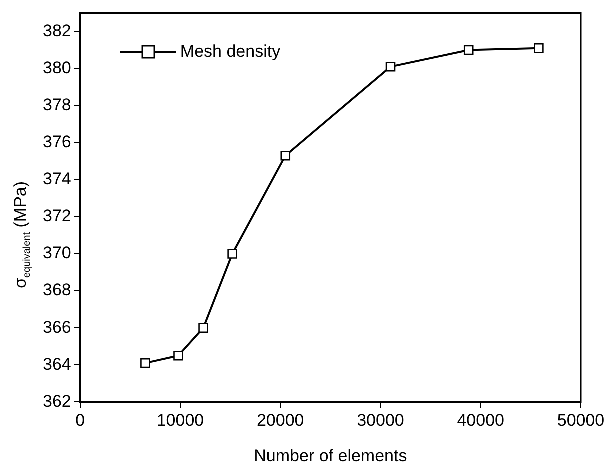  What do you see at coordinates (280, 420) in the screenshot?
I see `x-tick-label: 20000` at bounding box center [280, 420].